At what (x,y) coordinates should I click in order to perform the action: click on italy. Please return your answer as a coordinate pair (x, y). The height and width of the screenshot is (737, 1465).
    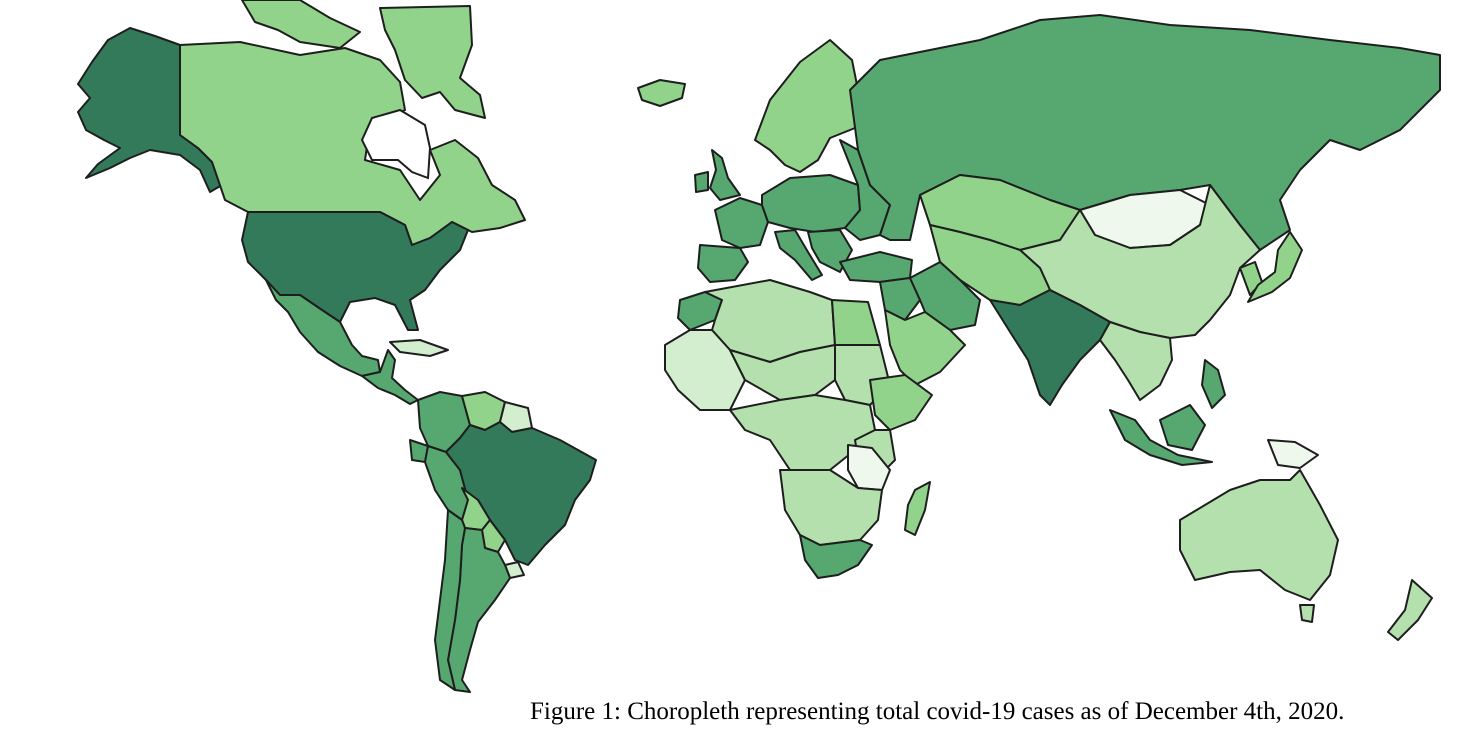
    Looking at the image, I should click on (798, 255).